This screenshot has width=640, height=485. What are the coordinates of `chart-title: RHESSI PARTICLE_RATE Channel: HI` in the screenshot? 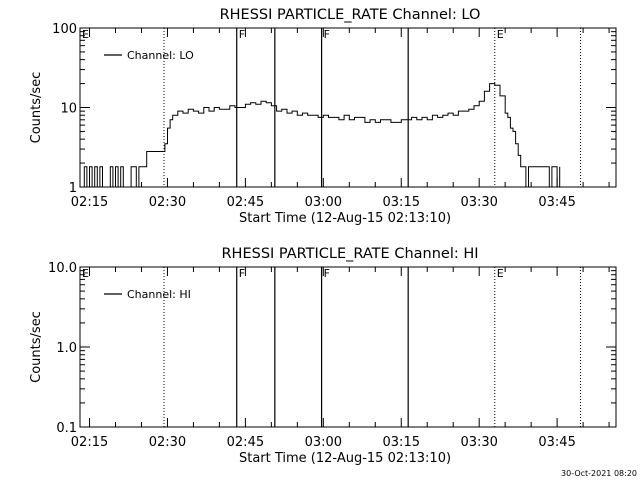 It's located at (349, 254).